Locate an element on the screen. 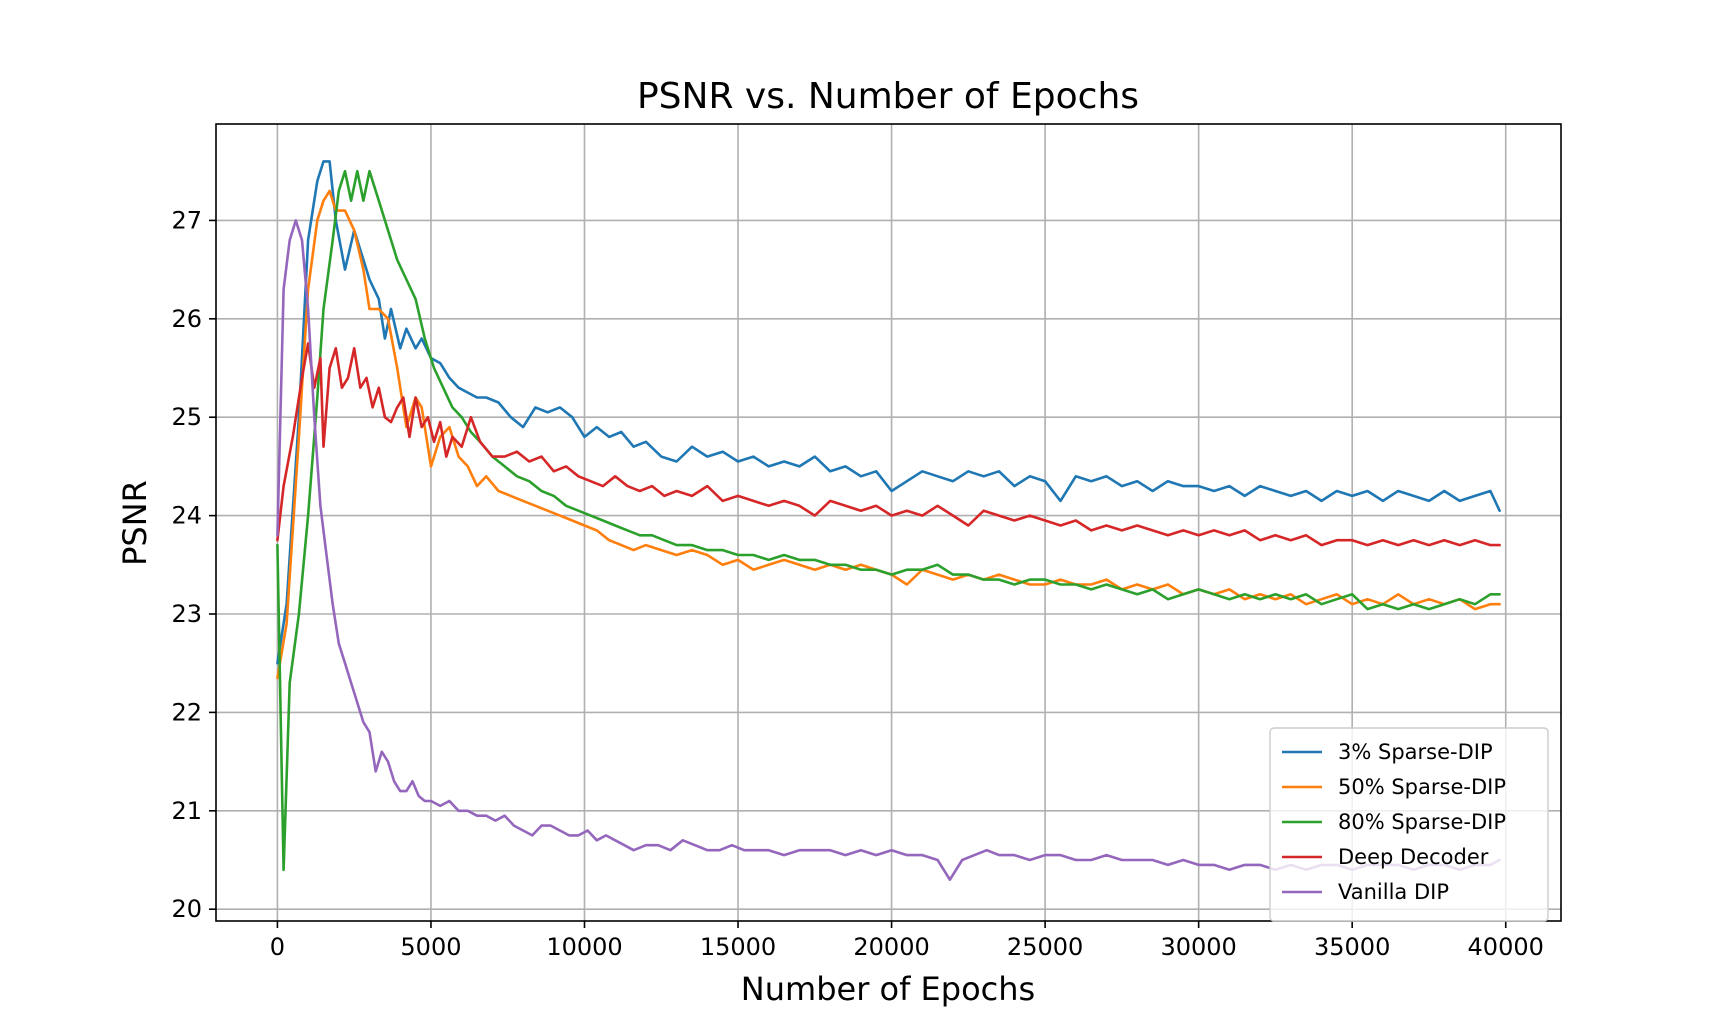 The width and height of the screenshot is (1714, 1028). legend-label-80pct-sparse-dip: 80% Sparse-DIP is located at coordinates (1422, 822).